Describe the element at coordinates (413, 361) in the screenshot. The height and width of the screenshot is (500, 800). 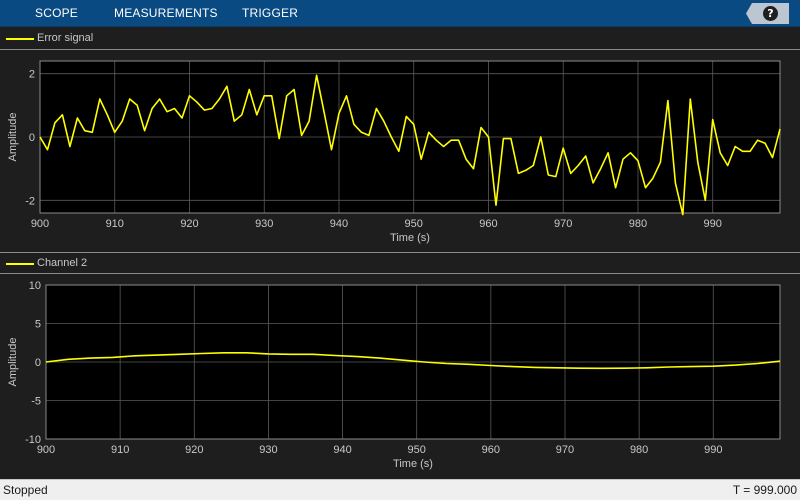
I see `series-line` at that location.